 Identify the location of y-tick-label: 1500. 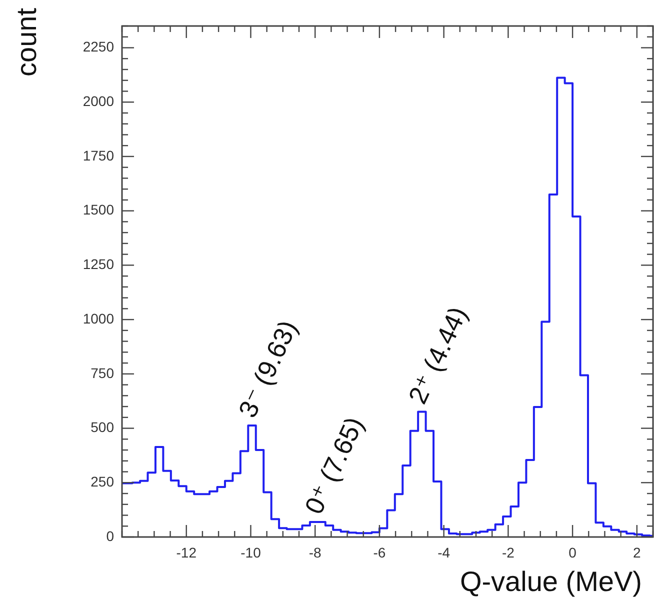
(98, 210).